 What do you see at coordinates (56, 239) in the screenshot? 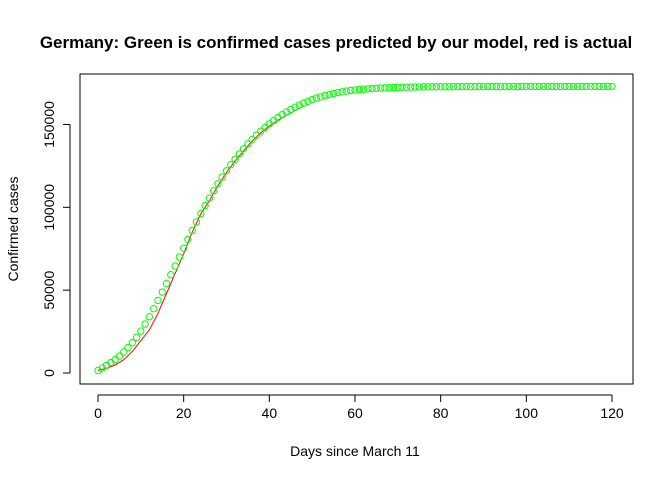
I see `y-axis: 0 50000 100000 150000` at bounding box center [56, 239].